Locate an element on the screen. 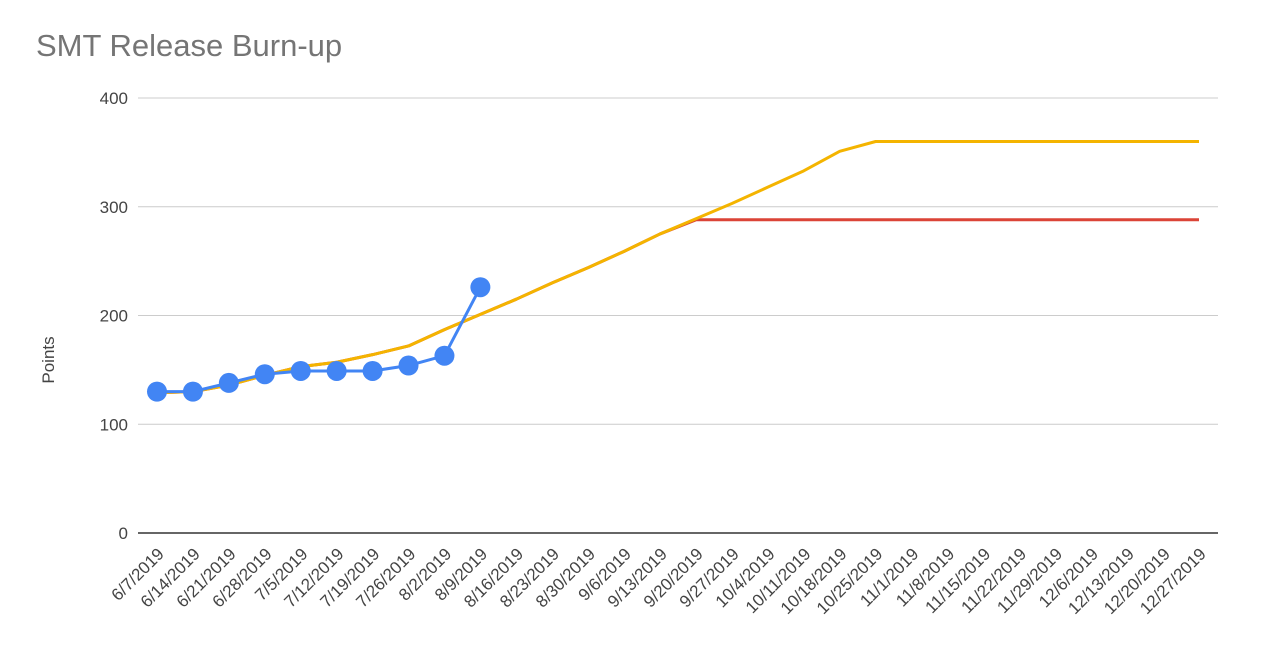  y-tick-label: 300 is located at coordinates (114, 207).